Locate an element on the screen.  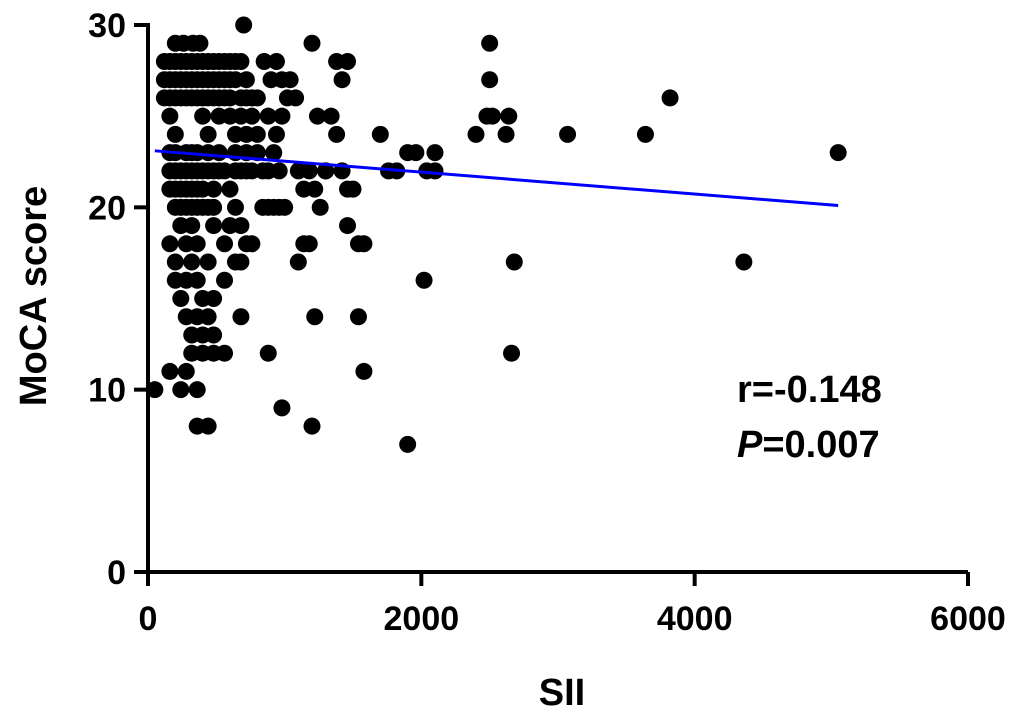
regression-line is located at coordinates (496, 178).